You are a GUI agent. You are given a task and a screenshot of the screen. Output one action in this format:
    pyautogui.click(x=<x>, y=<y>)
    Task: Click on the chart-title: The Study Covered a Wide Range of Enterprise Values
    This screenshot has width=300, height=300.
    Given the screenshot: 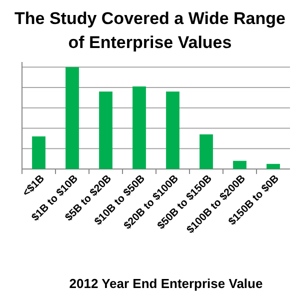 What is the action you would take?
    pyautogui.click(x=150, y=30)
    